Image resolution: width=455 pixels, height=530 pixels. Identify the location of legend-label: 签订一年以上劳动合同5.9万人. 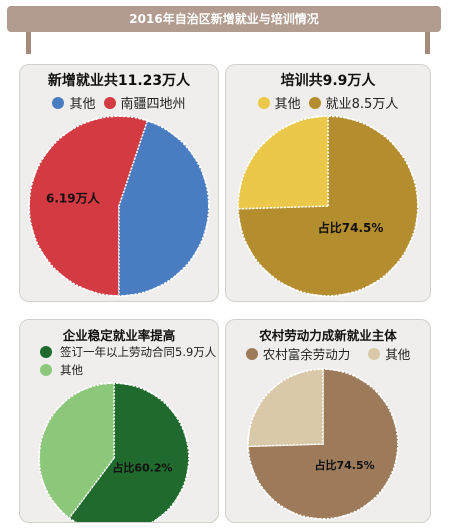
(138, 352).